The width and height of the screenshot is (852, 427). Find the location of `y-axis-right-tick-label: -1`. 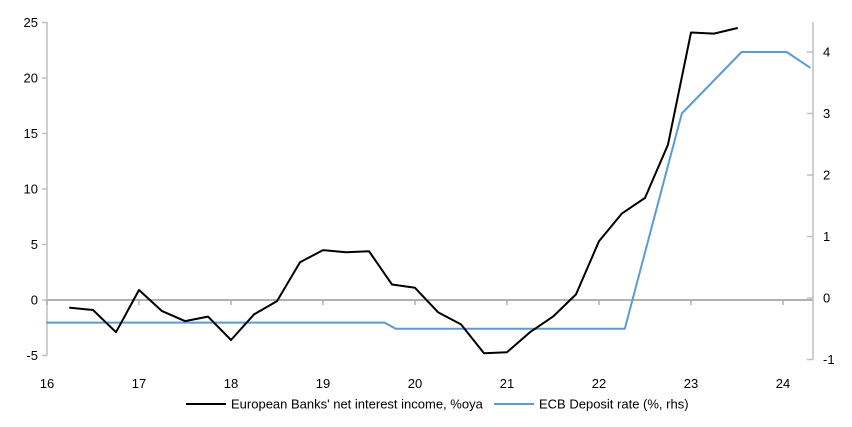

y-axis-right-tick-label: -1 is located at coordinates (829, 359).